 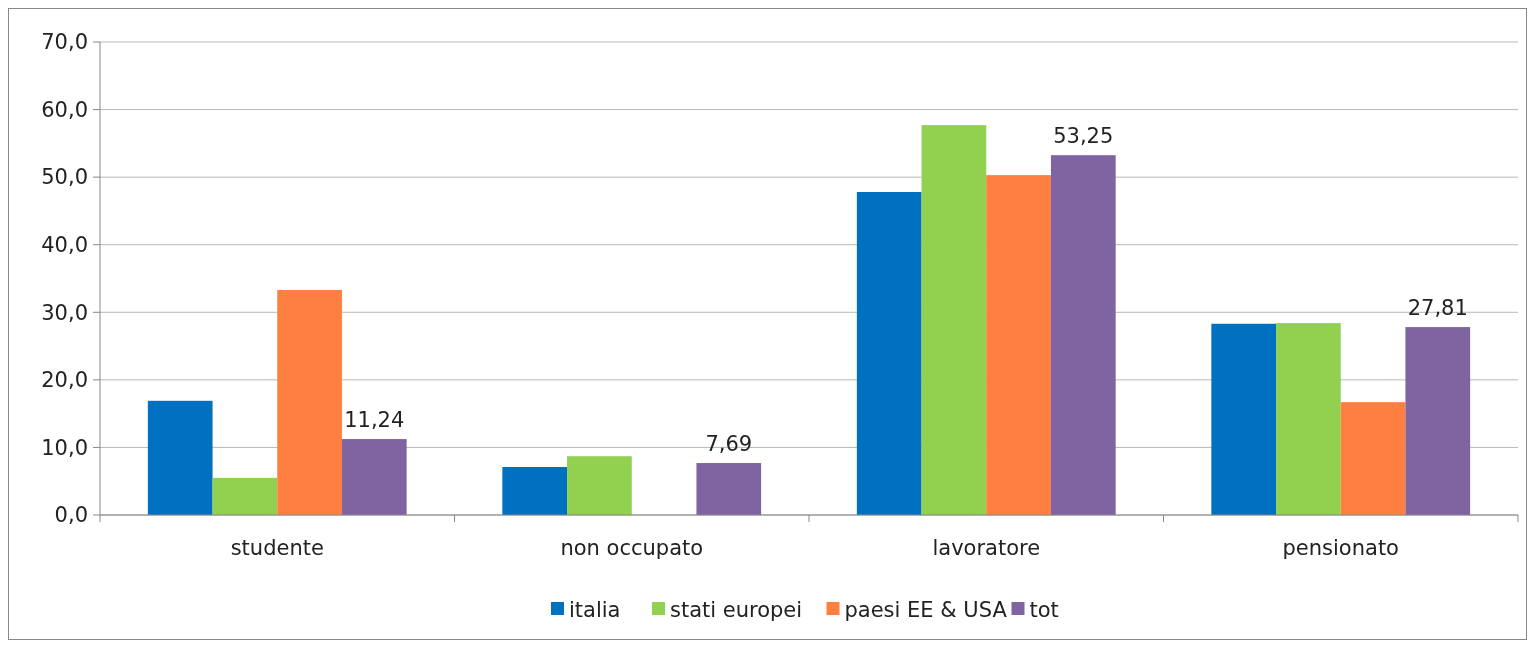 What do you see at coordinates (64, 177) in the screenshot?
I see `y-tick-label: 50,0` at bounding box center [64, 177].